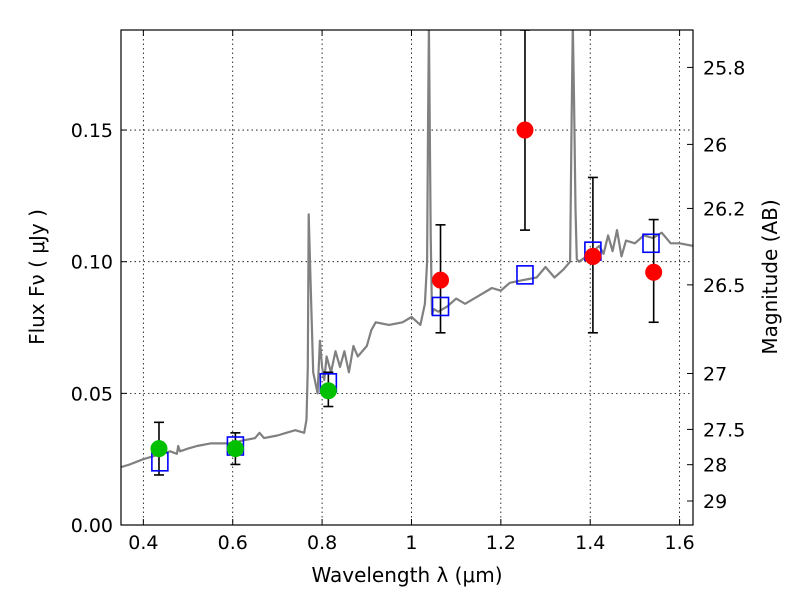 Image resolution: width=800 pixels, height=600 pixels. What do you see at coordinates (770, 276) in the screenshot?
I see `y2-axis-title: Magnitude (AB)` at bounding box center [770, 276].